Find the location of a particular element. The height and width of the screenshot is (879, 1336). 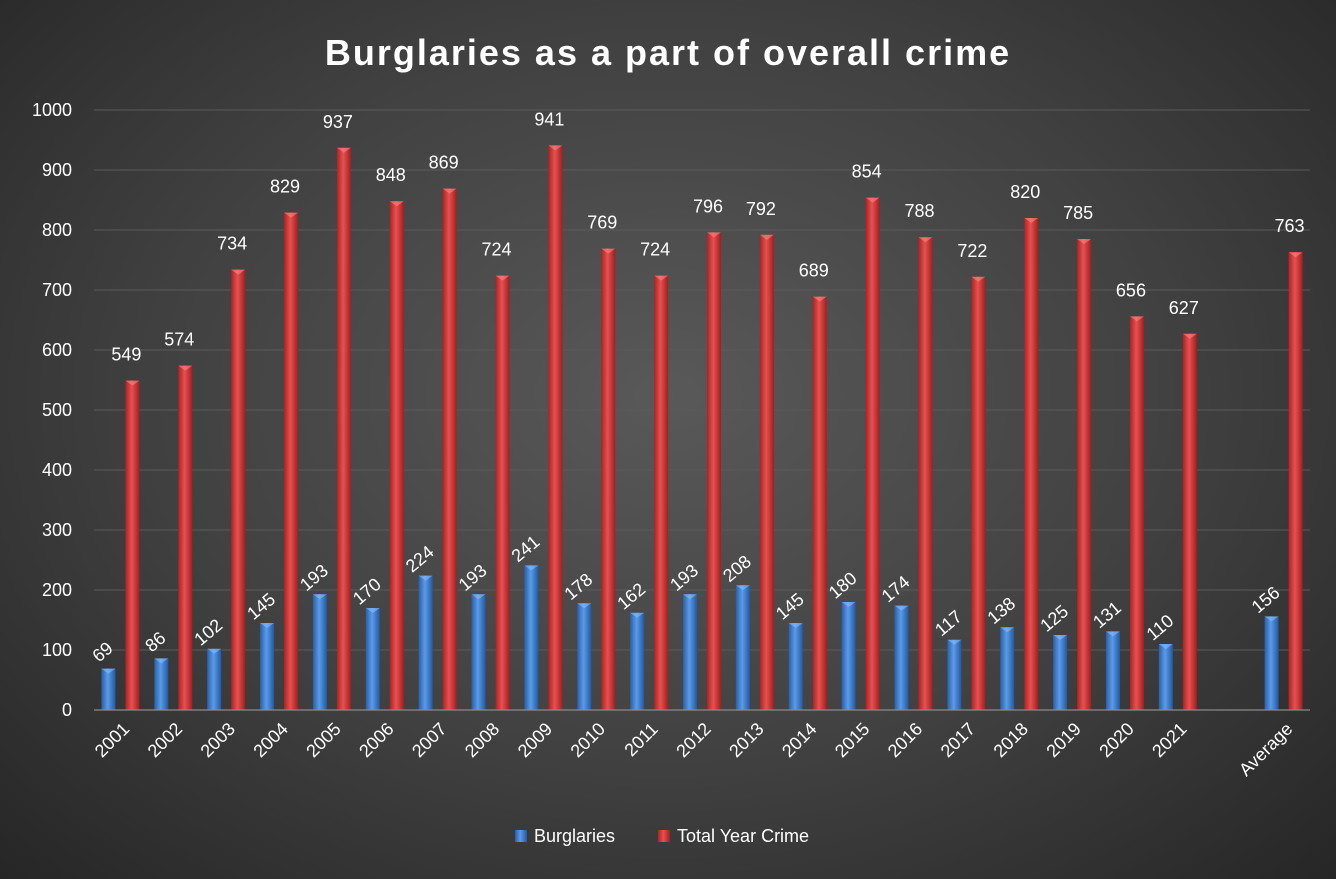

chart-title: Burglaries as a part of overall crime is located at coordinates (668, 52).